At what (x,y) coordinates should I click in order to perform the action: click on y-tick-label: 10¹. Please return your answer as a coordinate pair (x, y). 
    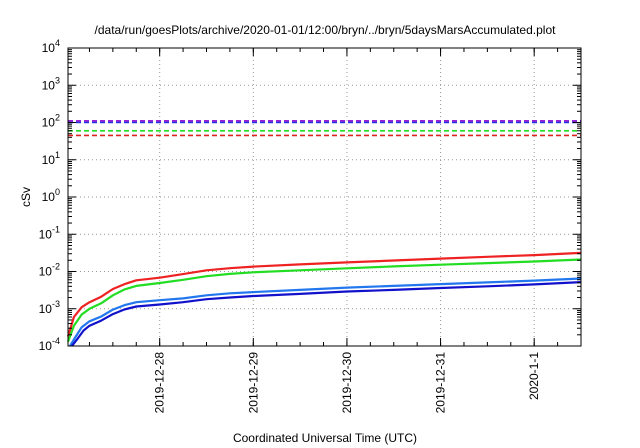
    Looking at the image, I should click on (51, 158).